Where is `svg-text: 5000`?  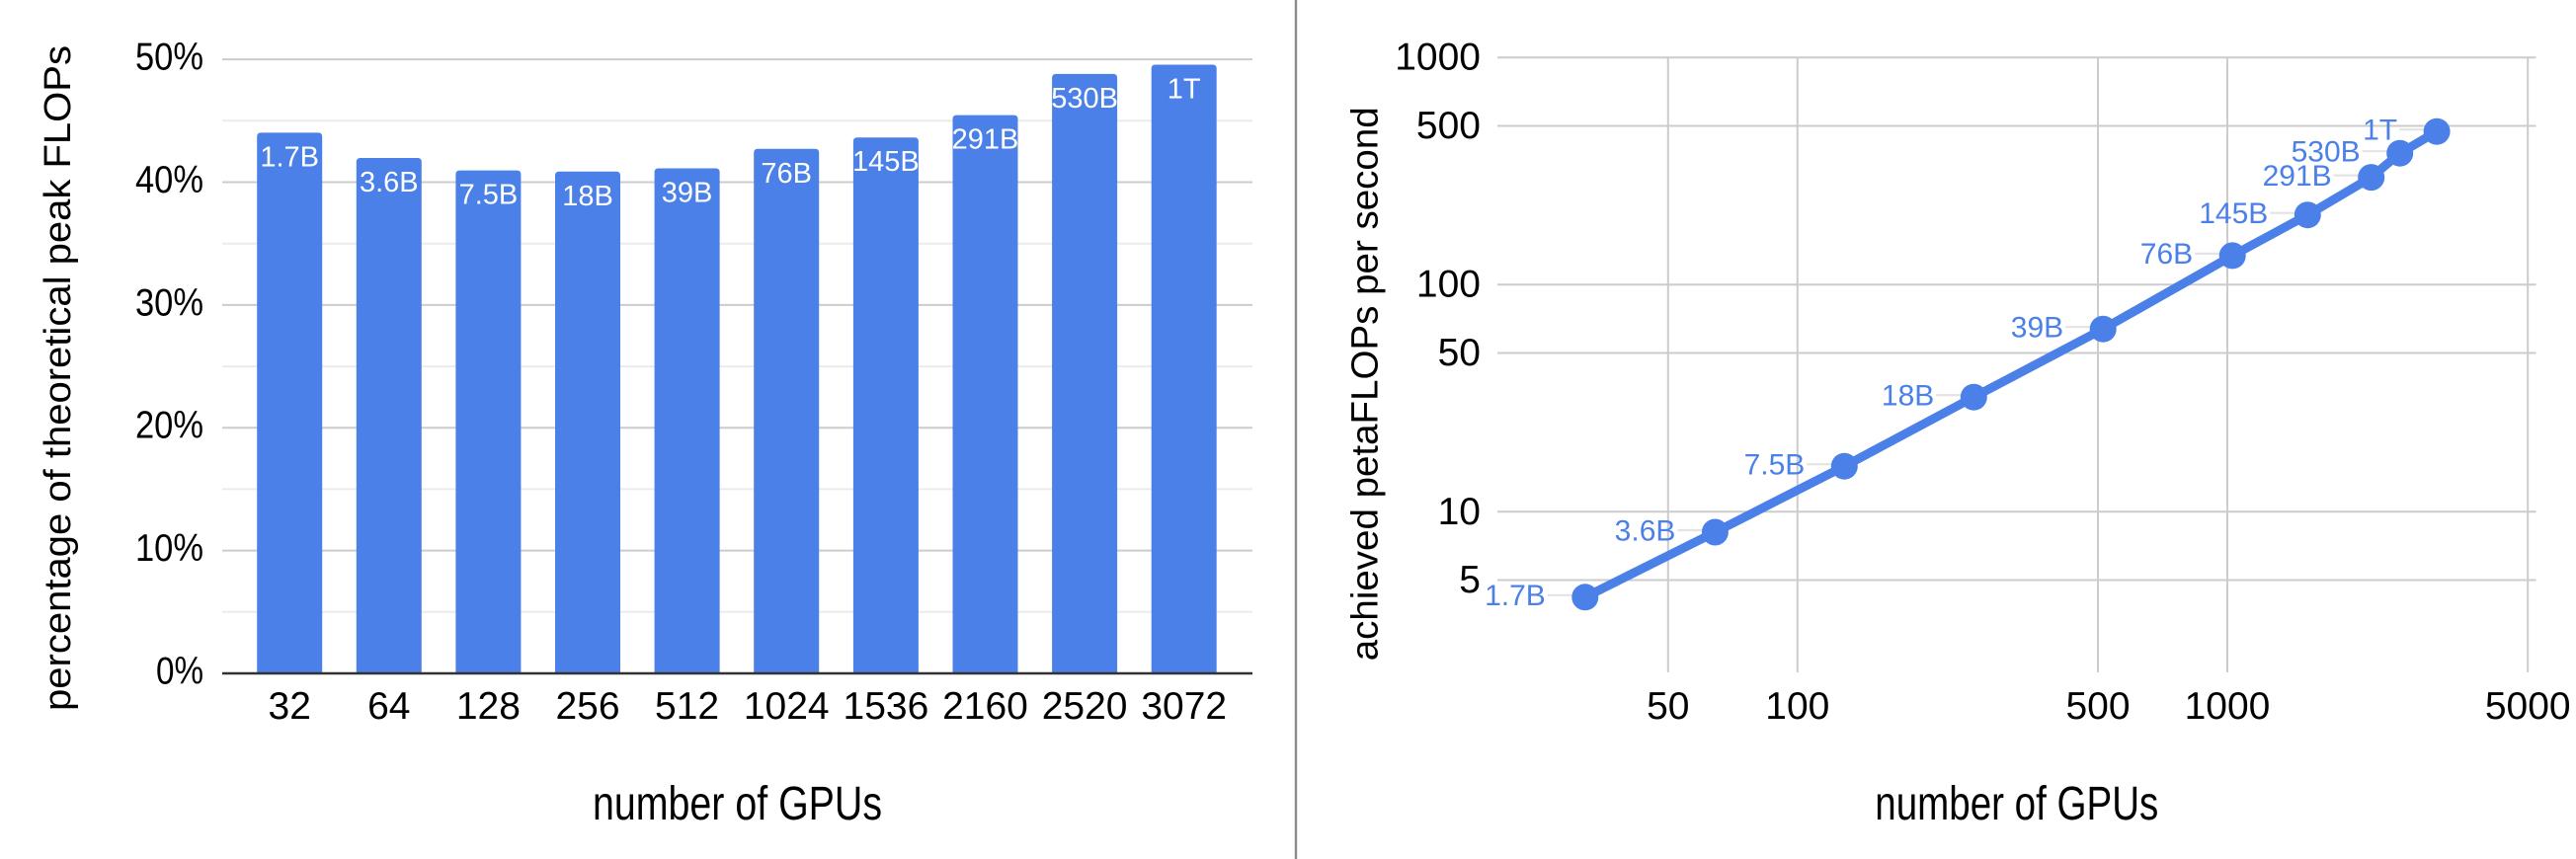
svg-text: 5000 is located at coordinates (2528, 707).